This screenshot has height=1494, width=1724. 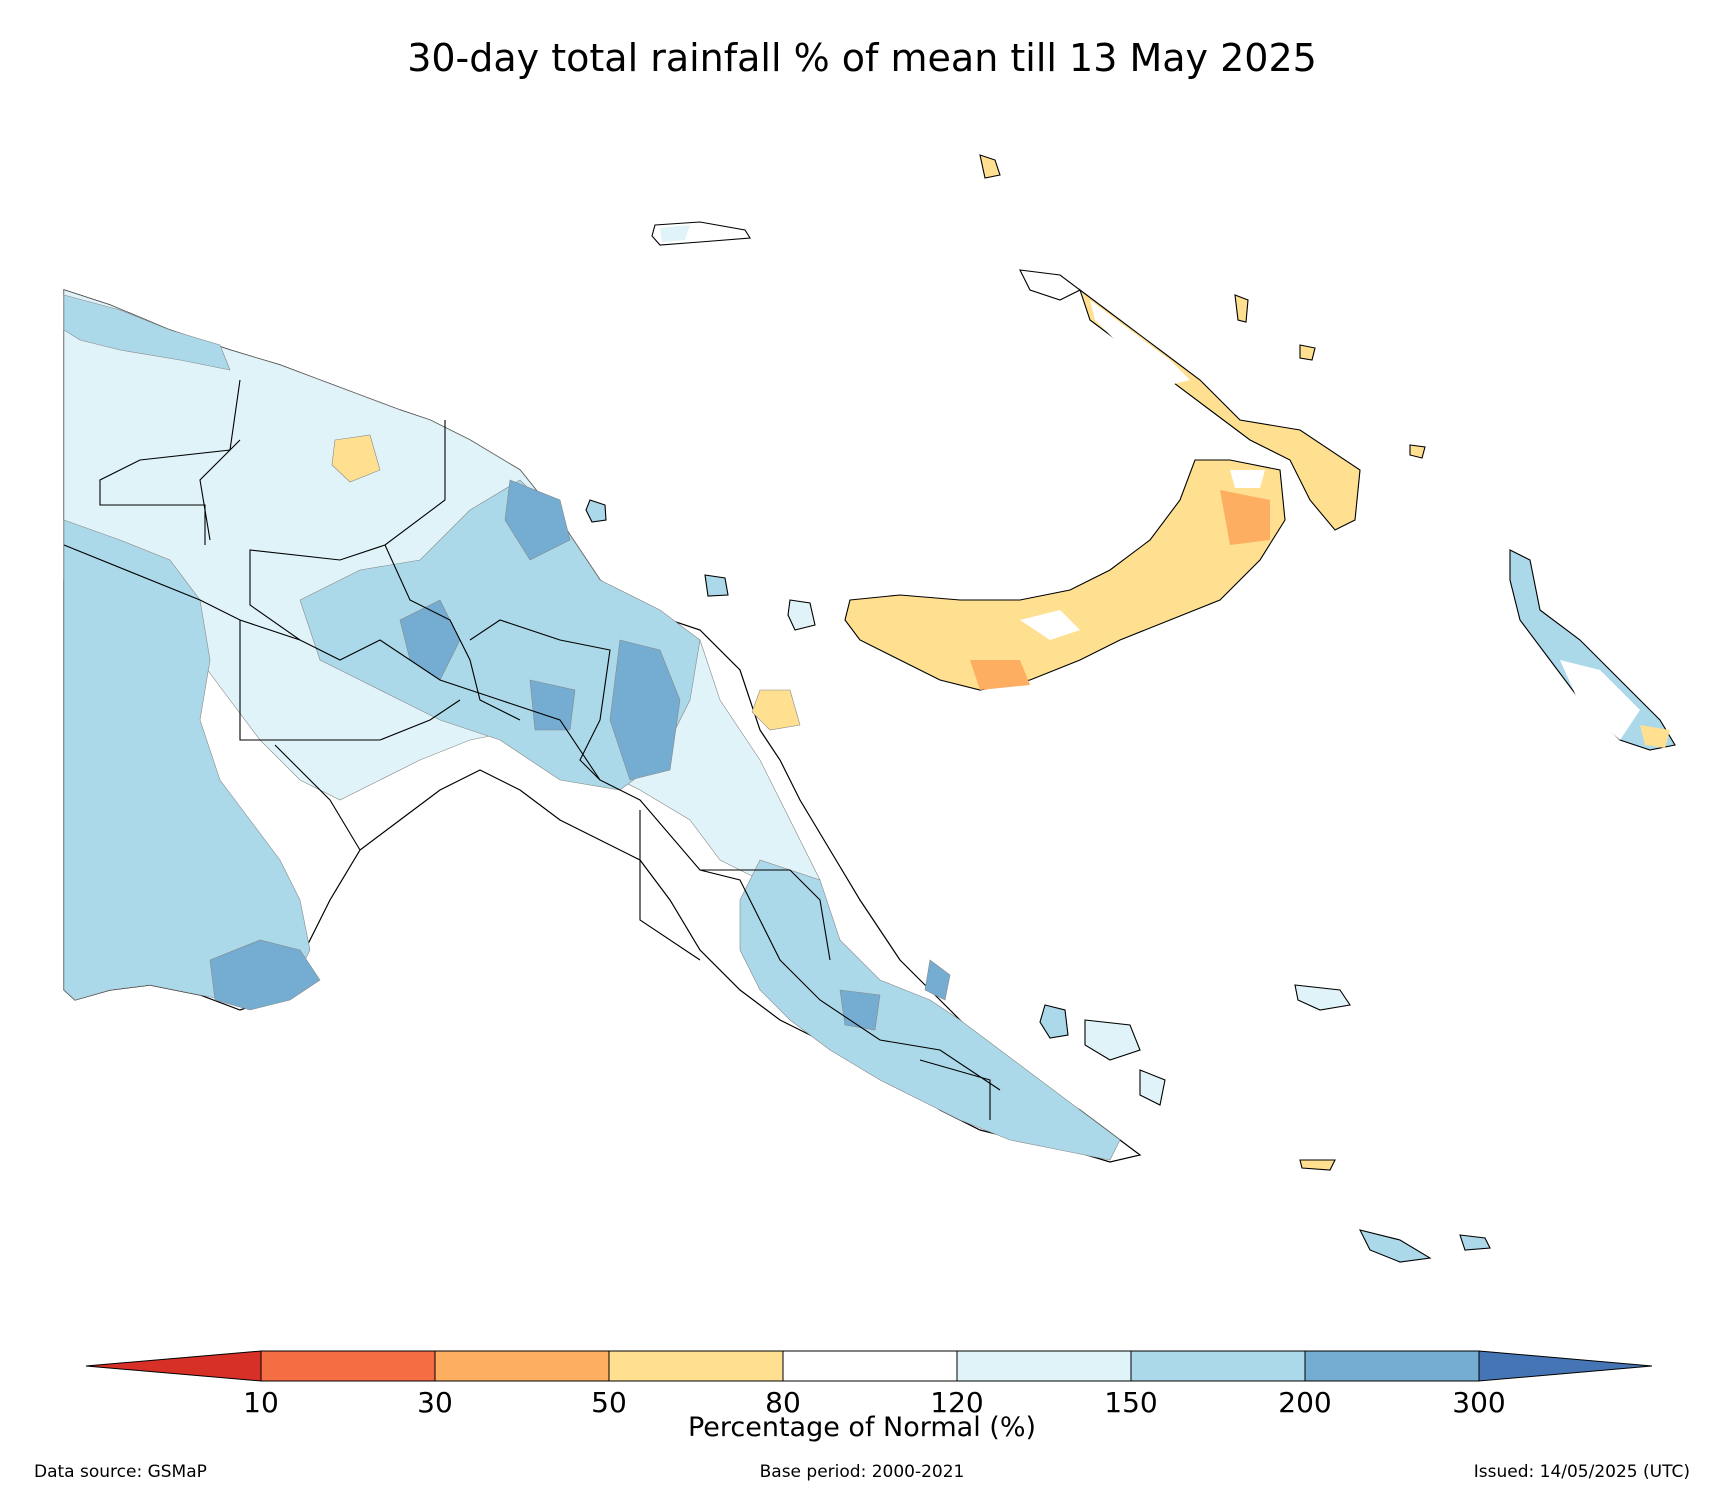 What do you see at coordinates (990, 166) in the screenshot?
I see `mussau-island` at bounding box center [990, 166].